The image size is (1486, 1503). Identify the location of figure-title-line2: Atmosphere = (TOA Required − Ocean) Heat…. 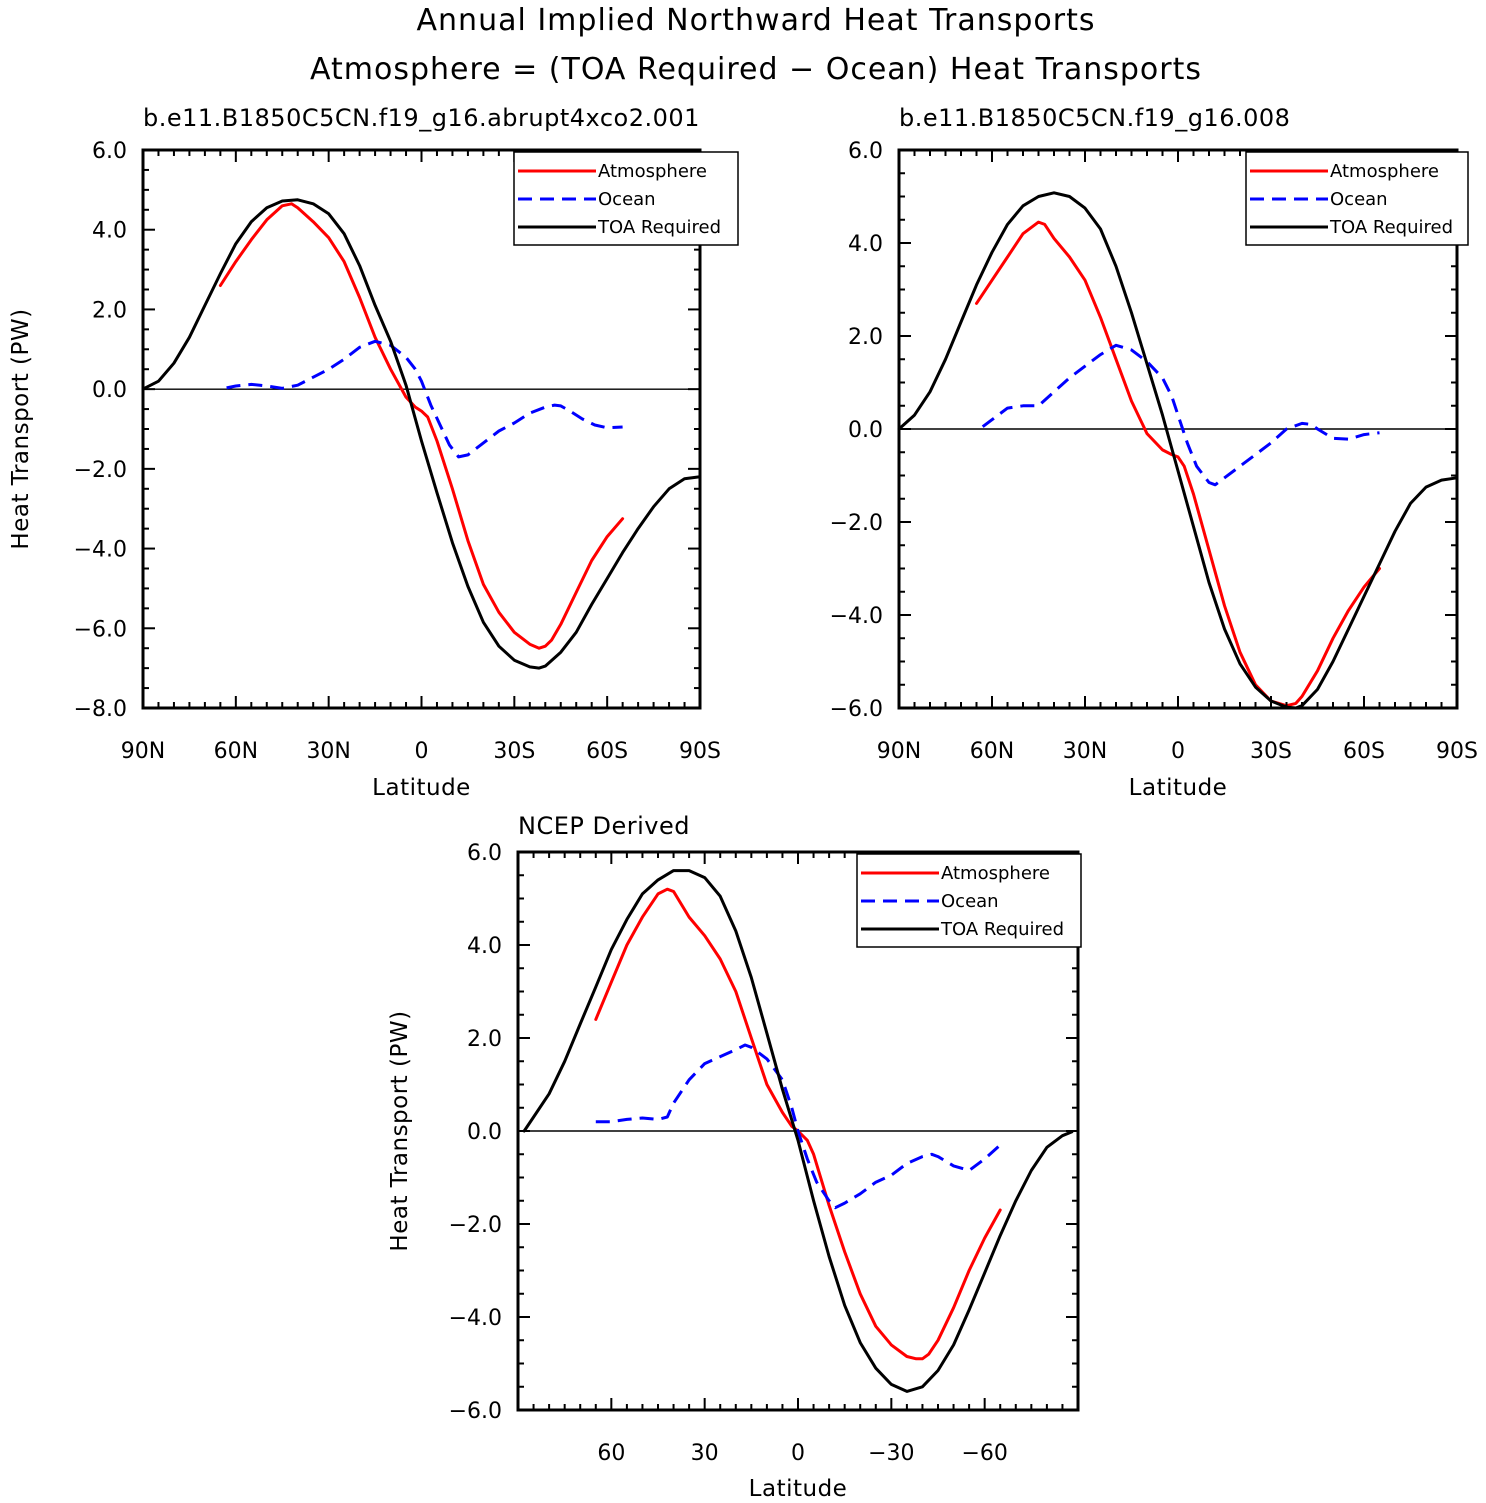
(756, 69).